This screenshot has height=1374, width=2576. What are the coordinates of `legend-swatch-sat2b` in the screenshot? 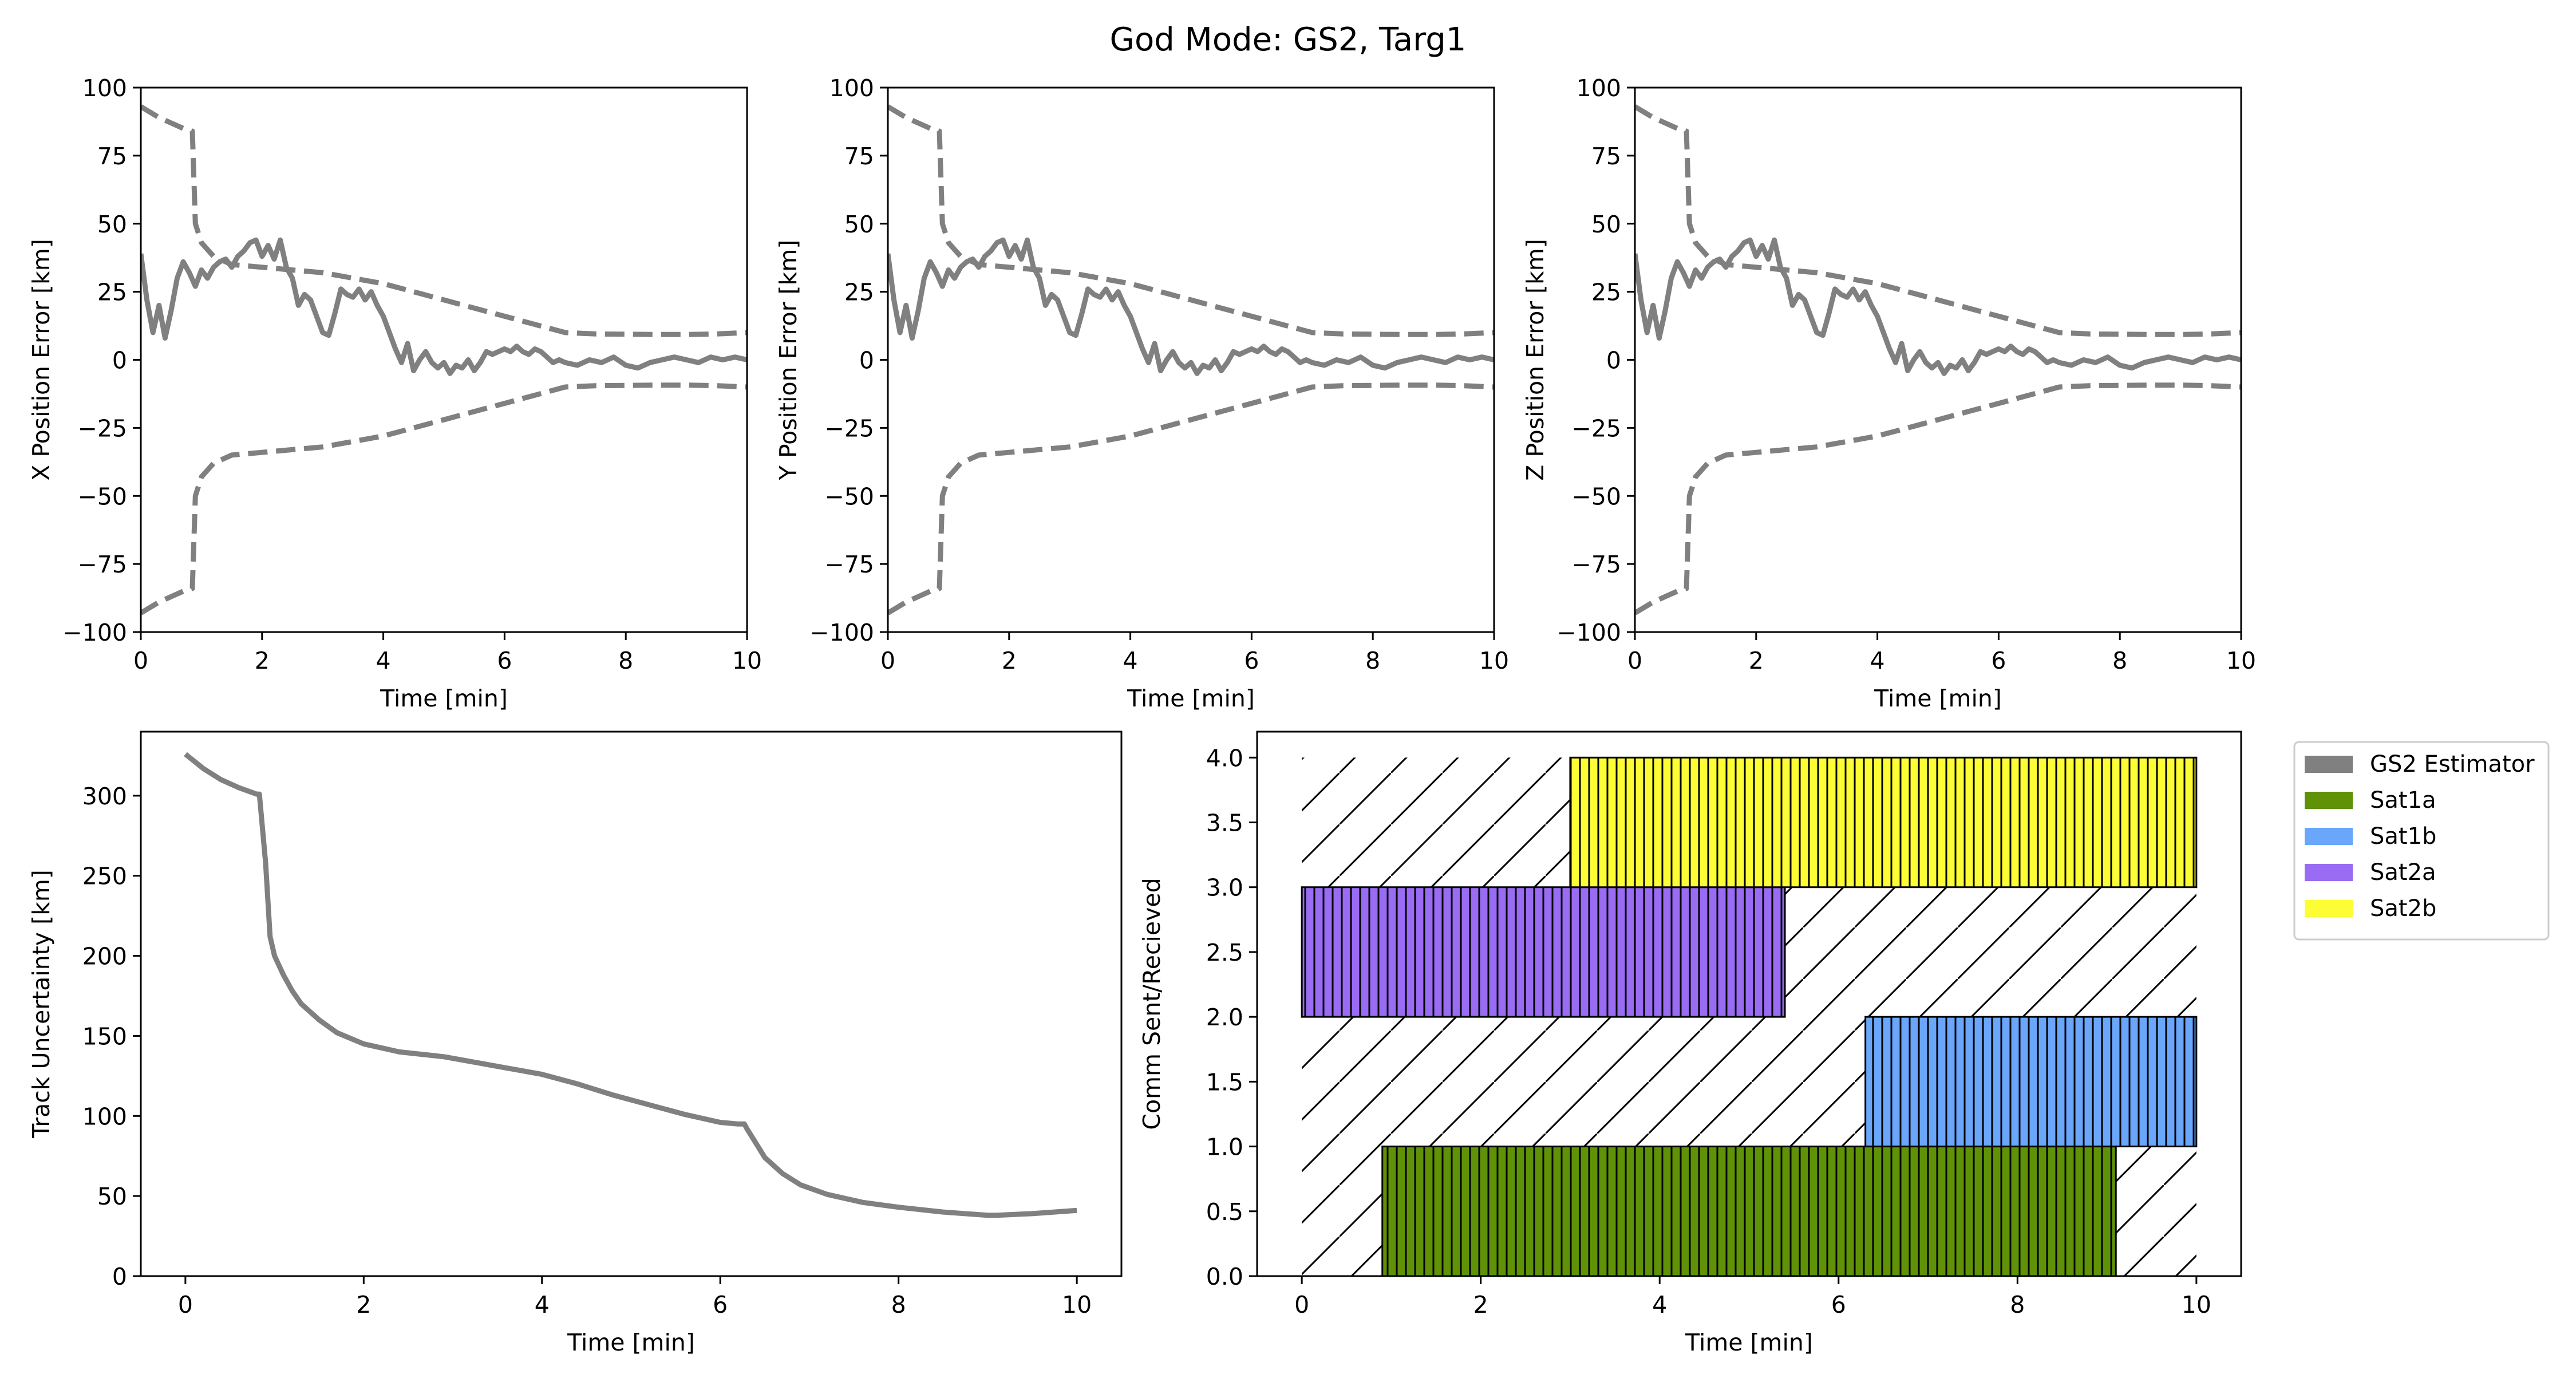 It's located at (2329, 909).